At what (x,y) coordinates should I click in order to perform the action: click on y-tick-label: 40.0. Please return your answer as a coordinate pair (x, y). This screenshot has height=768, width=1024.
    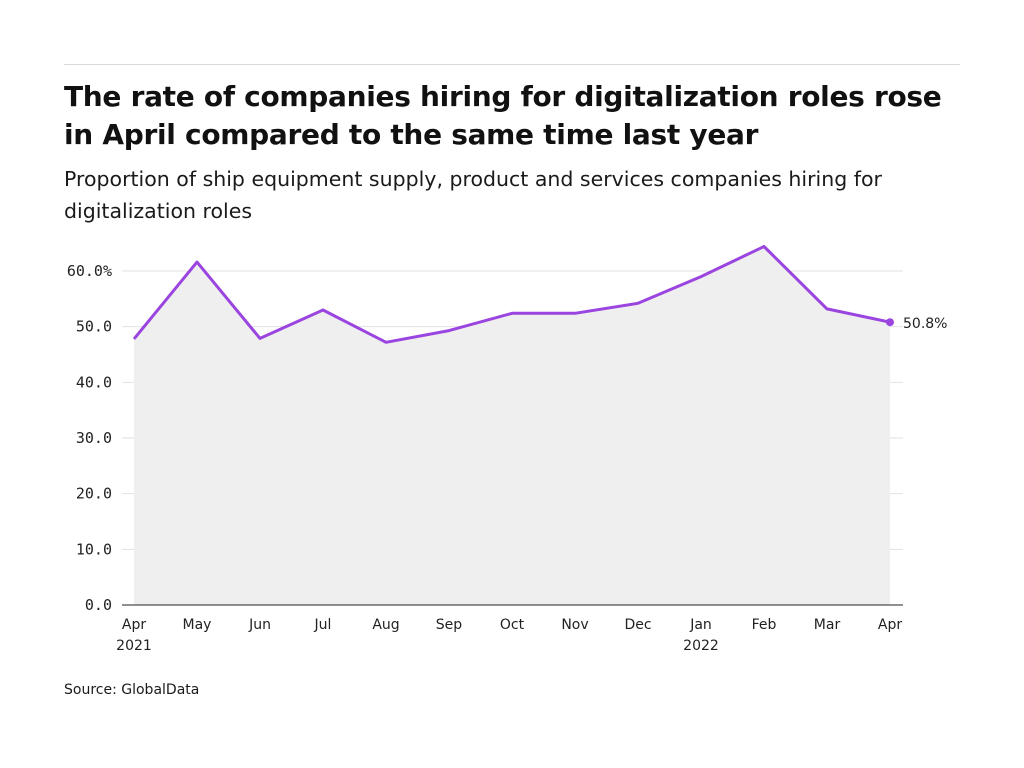
    Looking at the image, I should click on (94, 382).